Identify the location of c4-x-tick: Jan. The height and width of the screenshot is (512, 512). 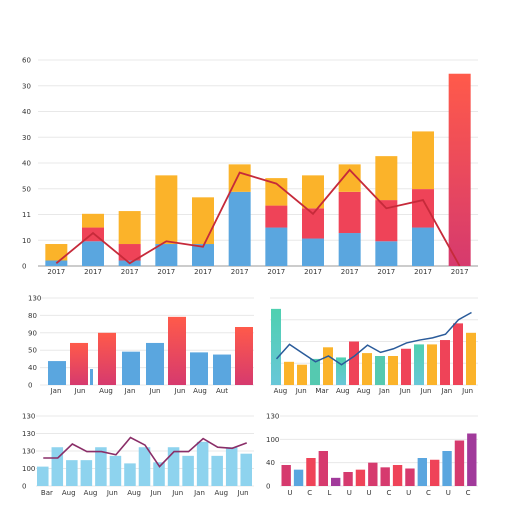
(199, 493).